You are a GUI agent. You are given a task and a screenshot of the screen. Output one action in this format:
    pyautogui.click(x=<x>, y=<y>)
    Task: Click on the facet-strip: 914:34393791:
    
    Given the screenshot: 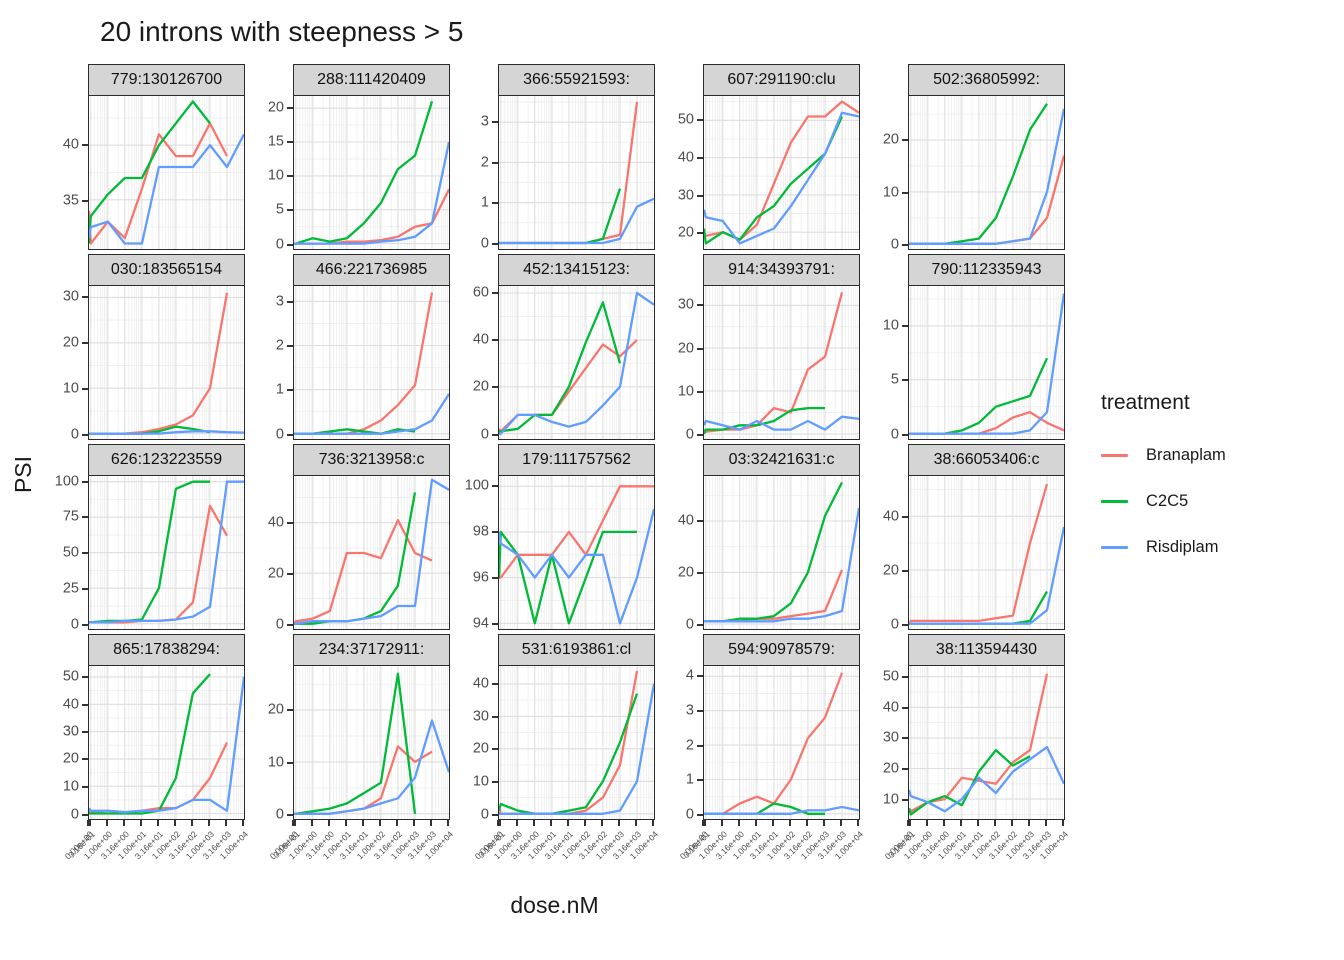 What is the action you would take?
    pyautogui.click(x=781, y=270)
    